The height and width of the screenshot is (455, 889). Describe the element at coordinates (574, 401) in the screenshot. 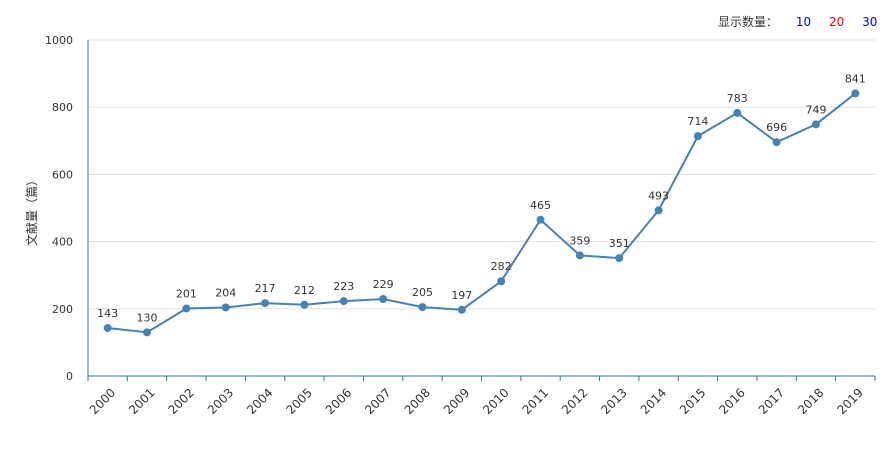

I see `x-tick-label: 2012` at that location.